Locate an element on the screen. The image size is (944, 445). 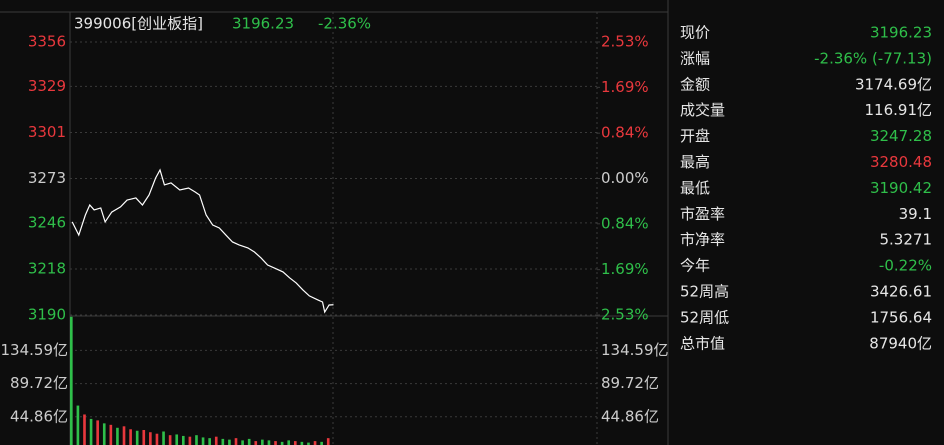
quote-value: 39.1 is located at coordinates (915, 214).